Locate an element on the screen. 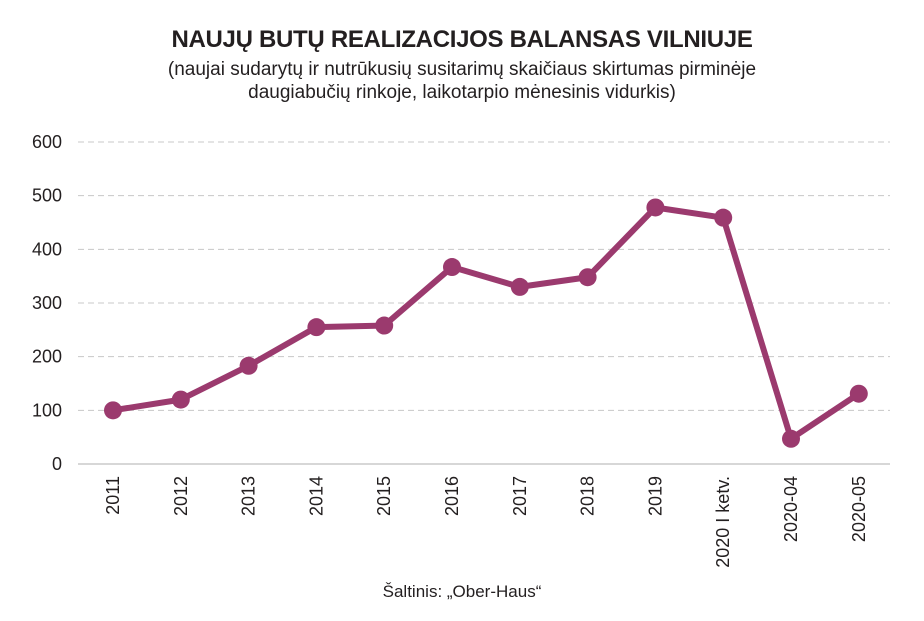  source-note: Šaltinis: „Ober-Haus“ is located at coordinates (462, 591).